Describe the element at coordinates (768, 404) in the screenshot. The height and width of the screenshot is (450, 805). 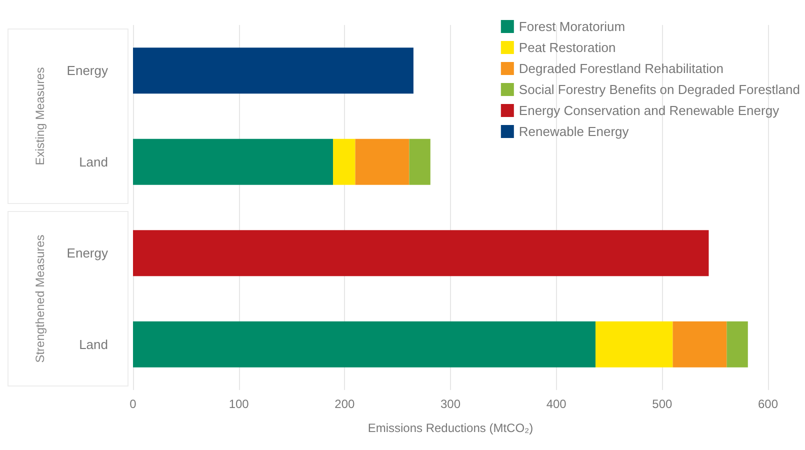
I see `x-tick-label: 600` at that location.